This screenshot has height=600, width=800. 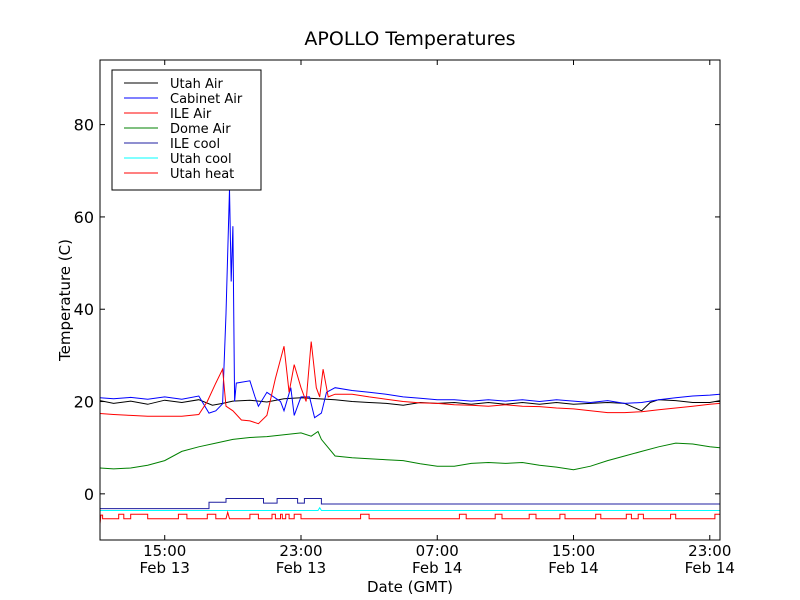 I want to click on y-tick-label: 20, so click(x=84, y=402).